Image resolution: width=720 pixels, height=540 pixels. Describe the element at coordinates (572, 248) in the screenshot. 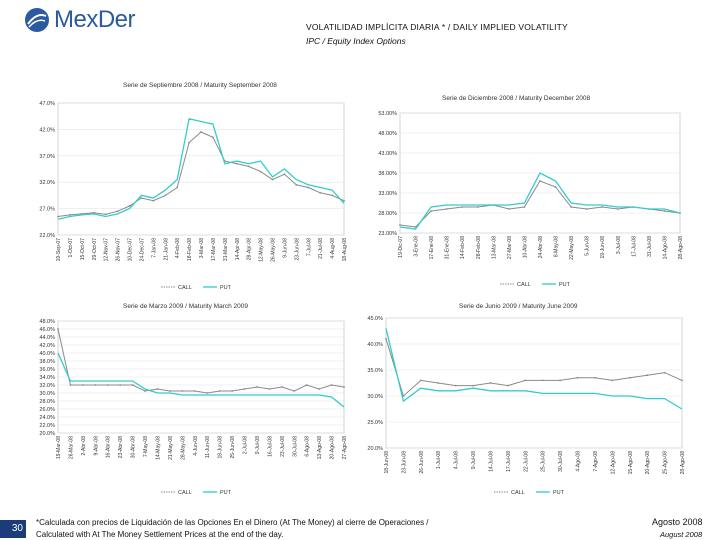

I see `x-tick-label: 22-May-08` at that location.